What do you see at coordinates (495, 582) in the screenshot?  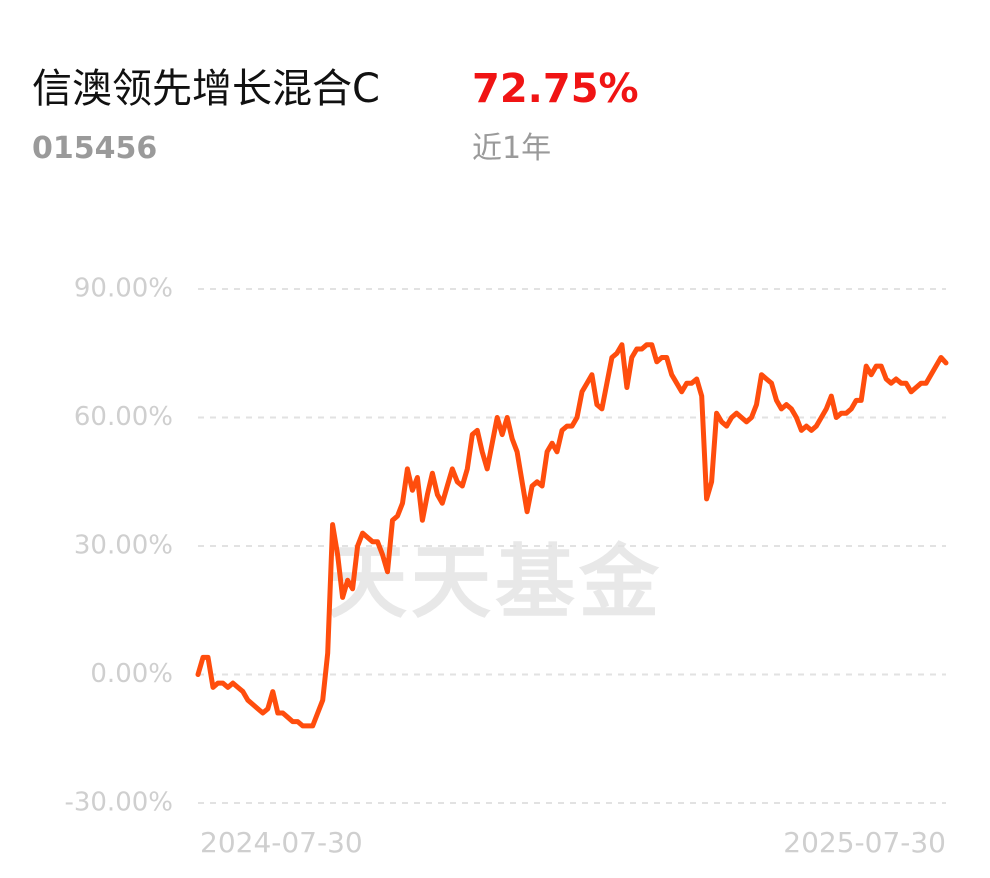 I see `watermark: 天天基金` at bounding box center [495, 582].